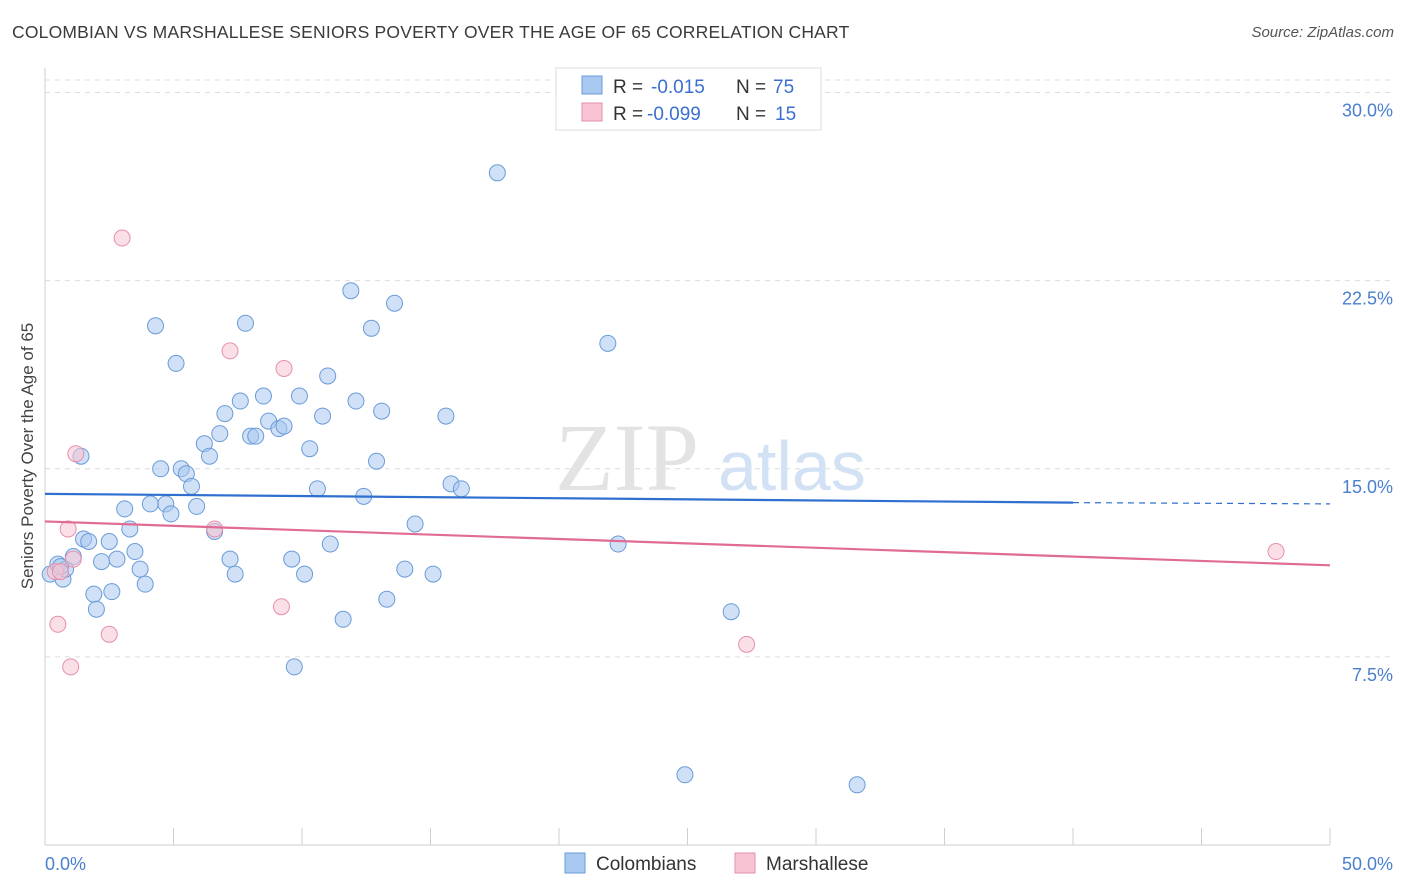 This screenshot has height=892, width=1406. Describe the element at coordinates (745, 863) in the screenshot. I see `legend-bottom-swatch-marshallese` at that location.